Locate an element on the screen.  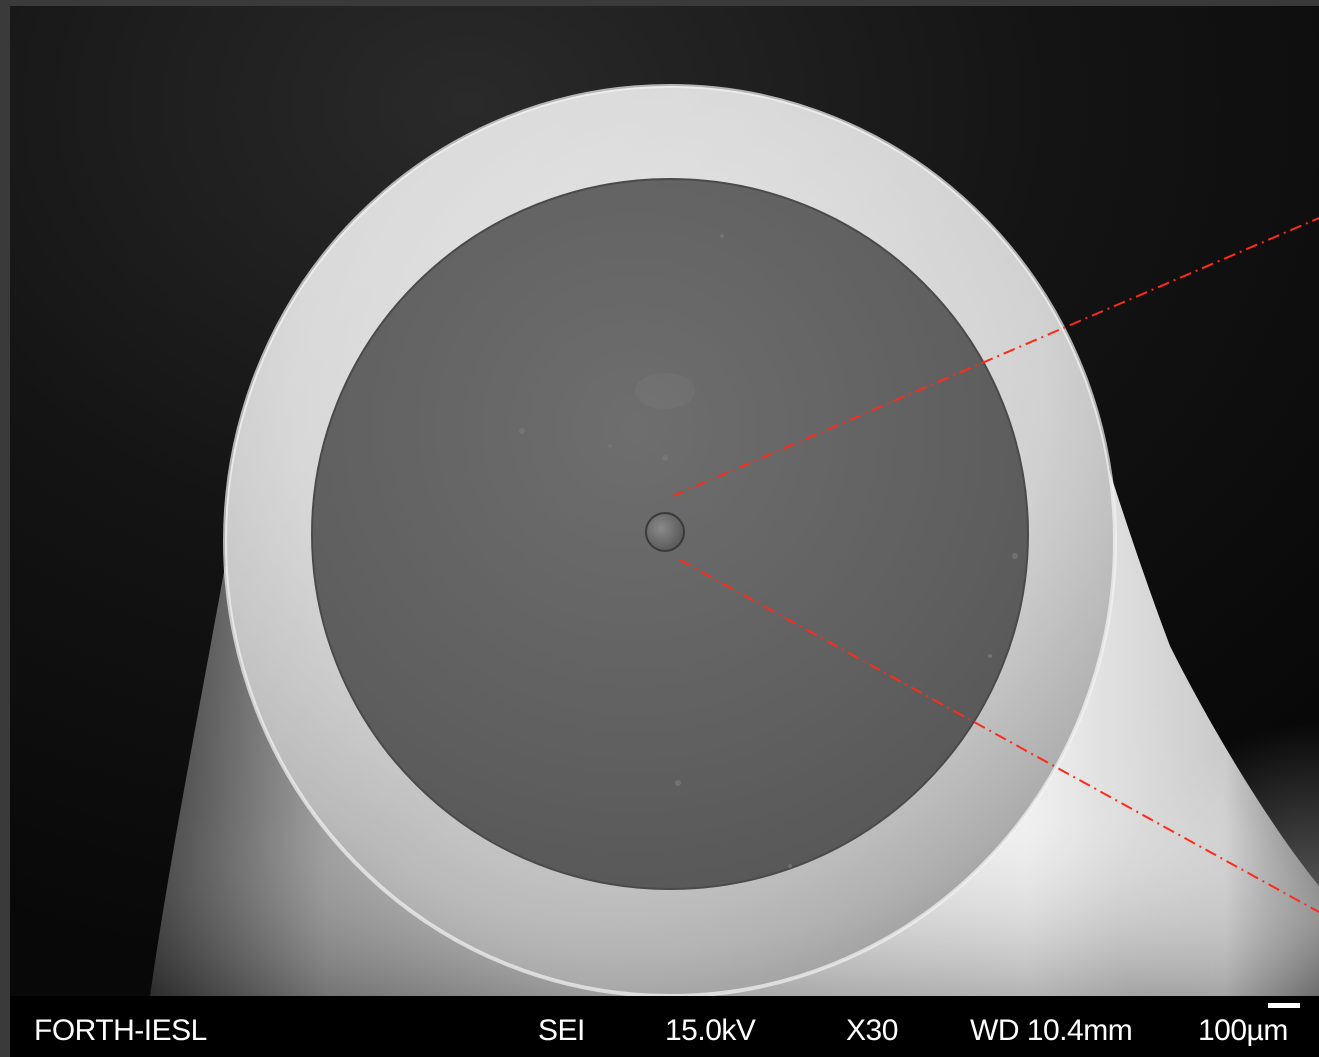
lab-label: FORTH-IESL is located at coordinates (120, 1030).